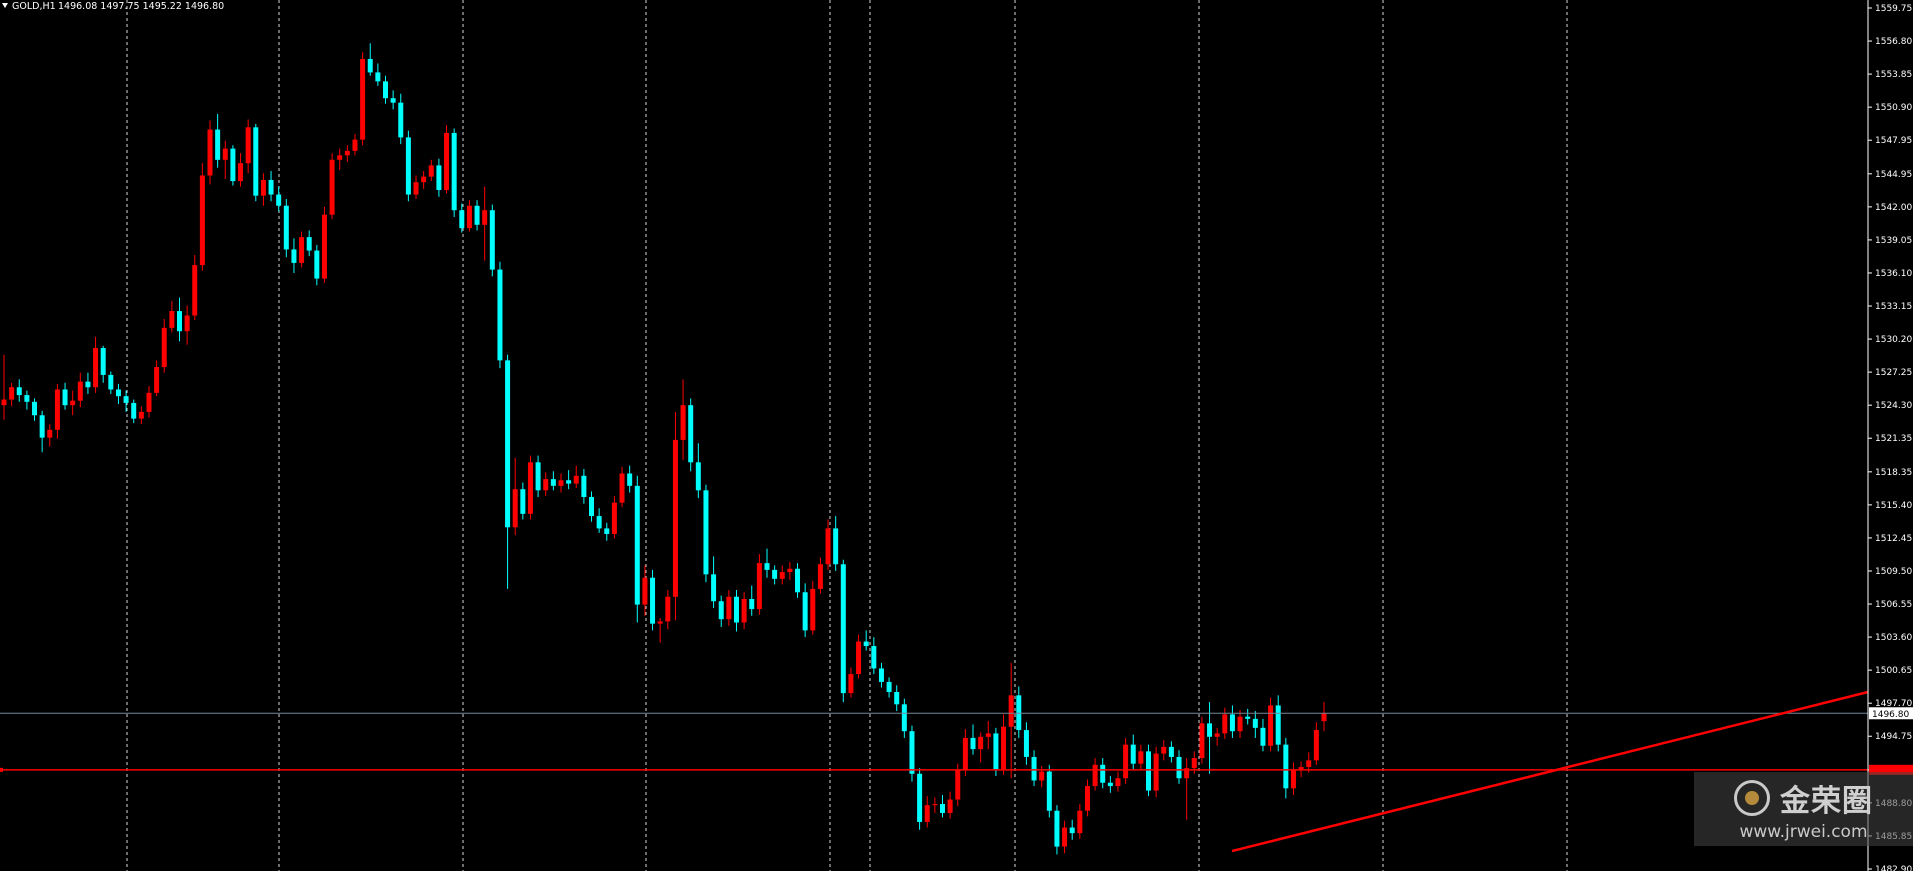  What do you see at coordinates (1893, 42) in the screenshot?
I see `tick-label: 1556.80` at bounding box center [1893, 42].